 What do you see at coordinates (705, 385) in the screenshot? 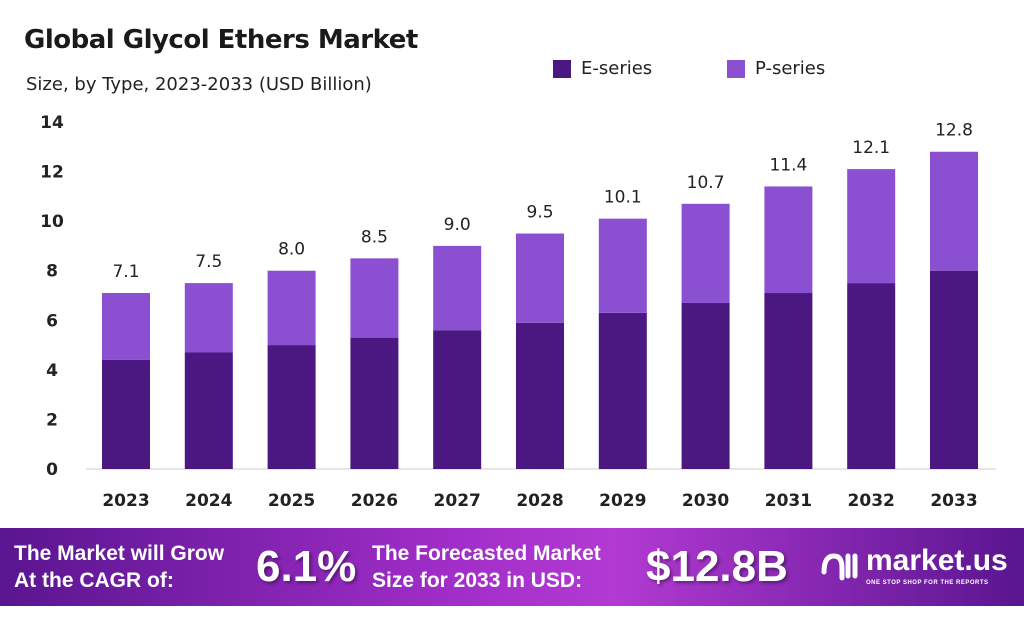
I see `bar-e-series-2030` at bounding box center [705, 385].